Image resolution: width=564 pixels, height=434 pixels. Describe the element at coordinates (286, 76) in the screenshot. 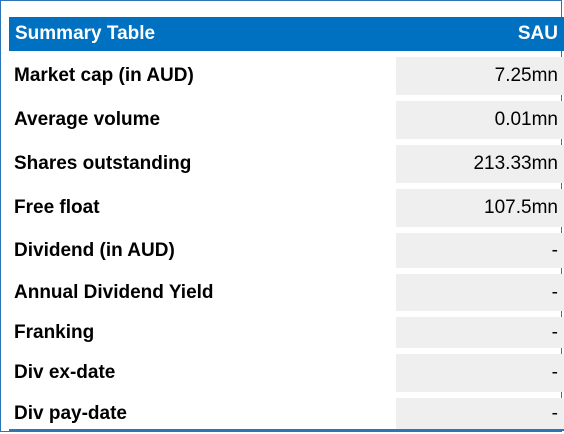

I see `table-row: Market cap (in AUD) 7.25mn` at that location.